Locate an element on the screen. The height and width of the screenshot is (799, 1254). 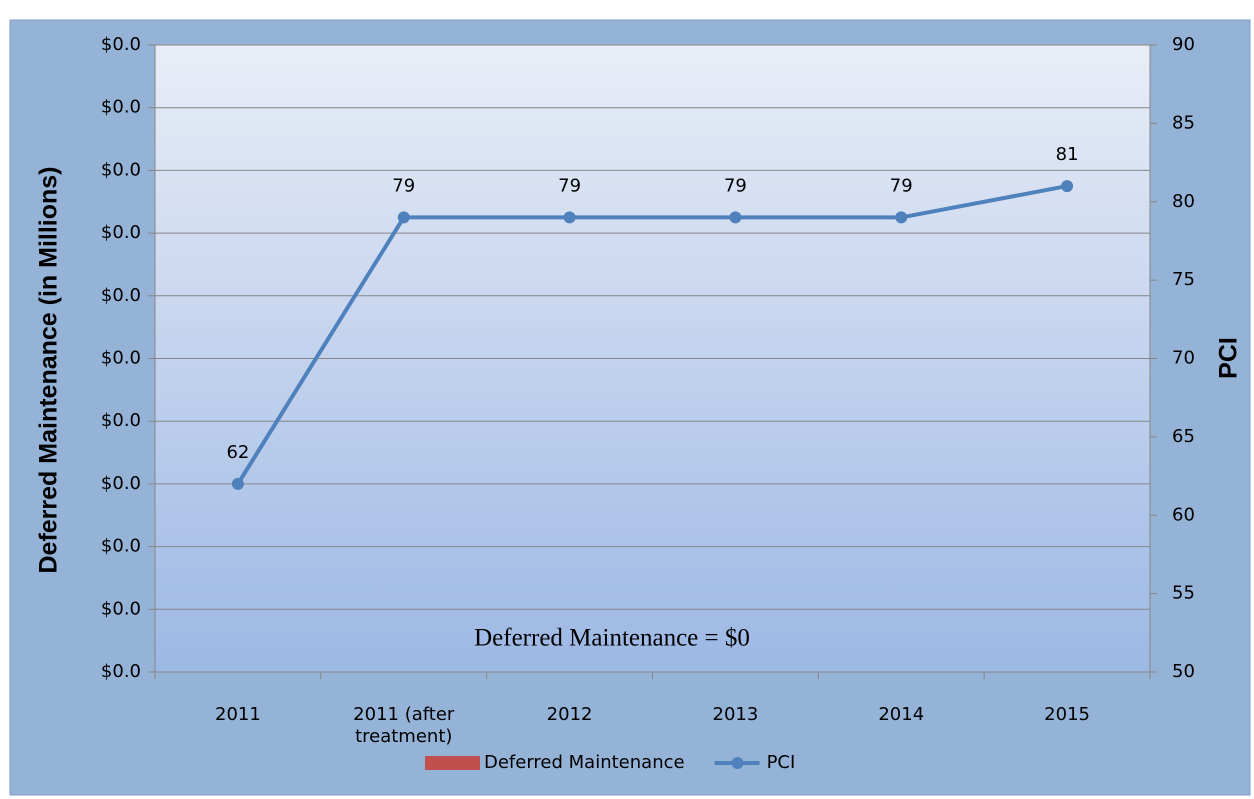
y2-tick-label: 85 is located at coordinates (1183, 122).